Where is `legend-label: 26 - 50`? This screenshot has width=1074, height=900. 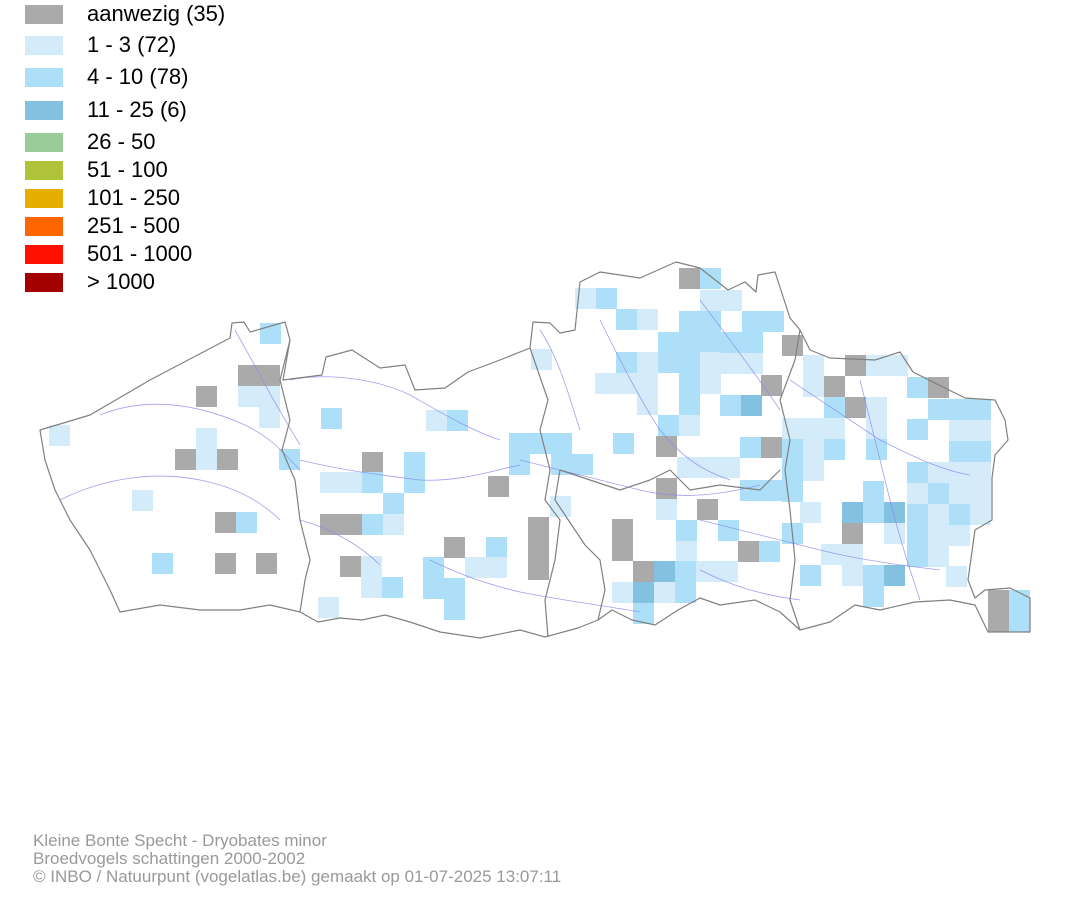
legend-label: 26 - 50 is located at coordinates (121, 141).